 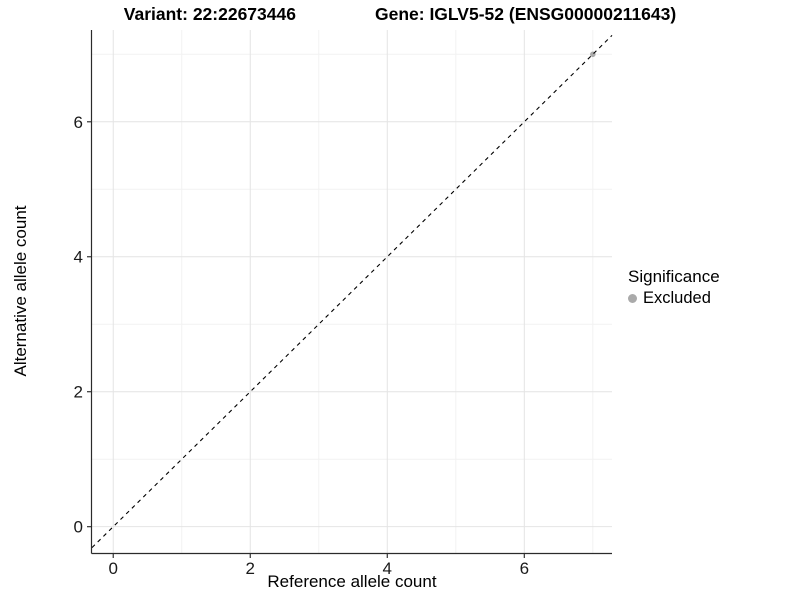 What do you see at coordinates (209, 14) in the screenshot?
I see `plot-title-variant: Variant: 22:22673446` at bounding box center [209, 14].